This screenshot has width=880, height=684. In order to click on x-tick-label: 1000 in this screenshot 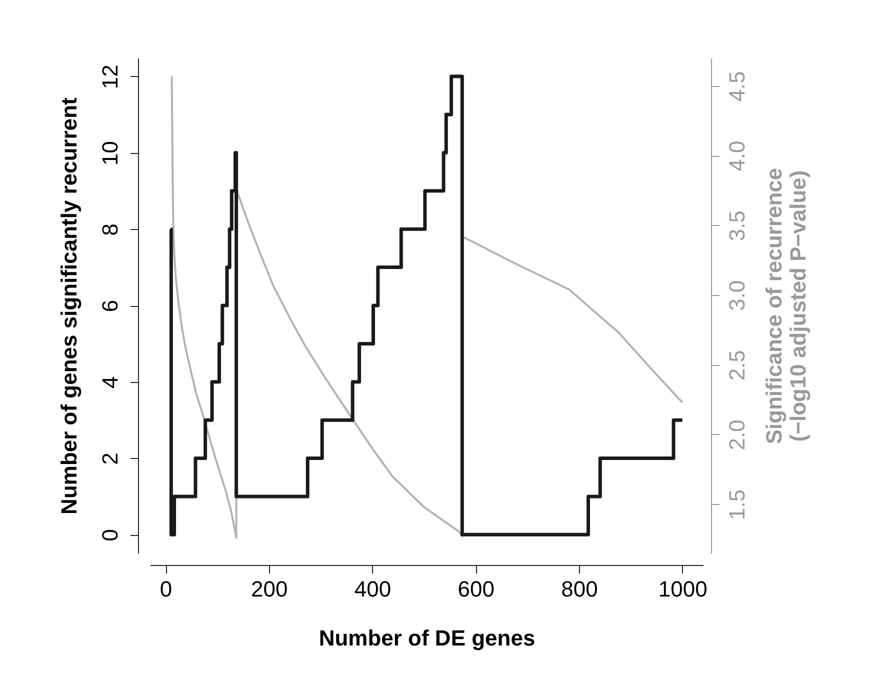, I will do `click(683, 589)`.